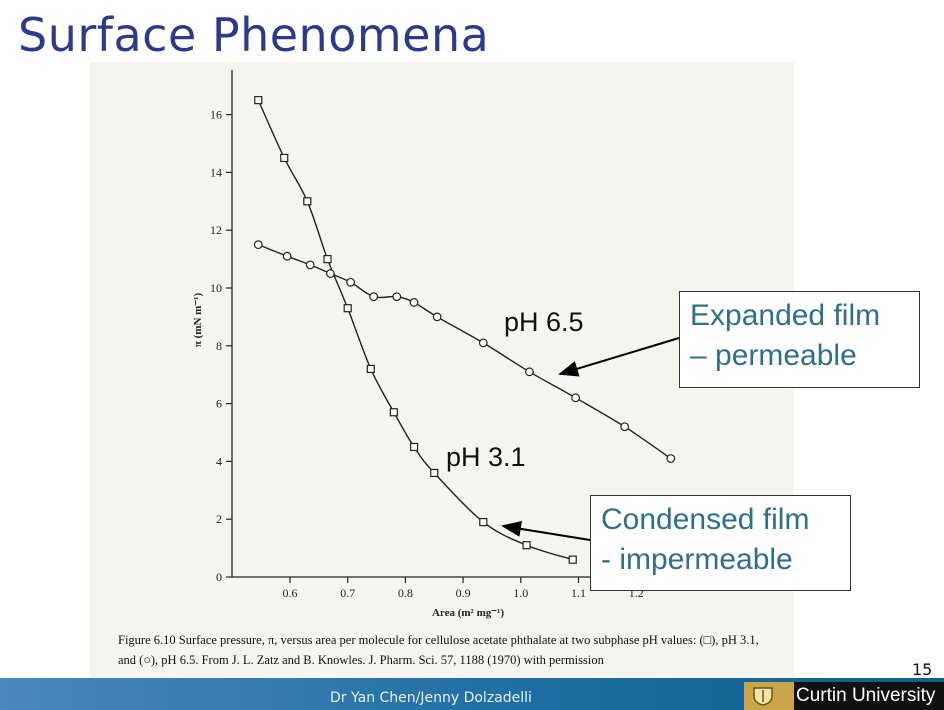 The width and height of the screenshot is (944, 710). I want to click on x-tick-label: 0.8, so click(405, 593).